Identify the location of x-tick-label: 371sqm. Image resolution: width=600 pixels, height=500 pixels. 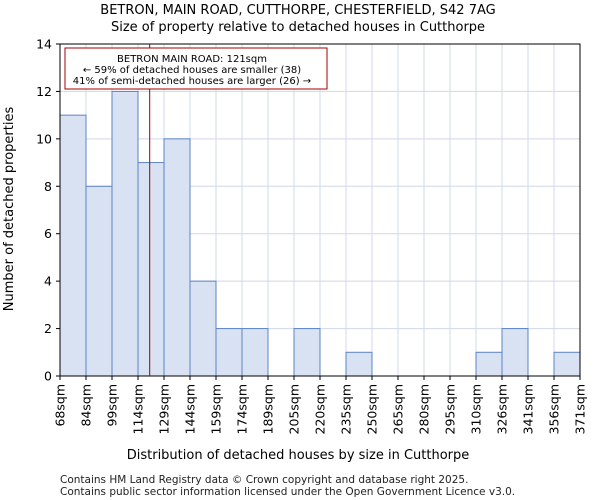
(580, 409).